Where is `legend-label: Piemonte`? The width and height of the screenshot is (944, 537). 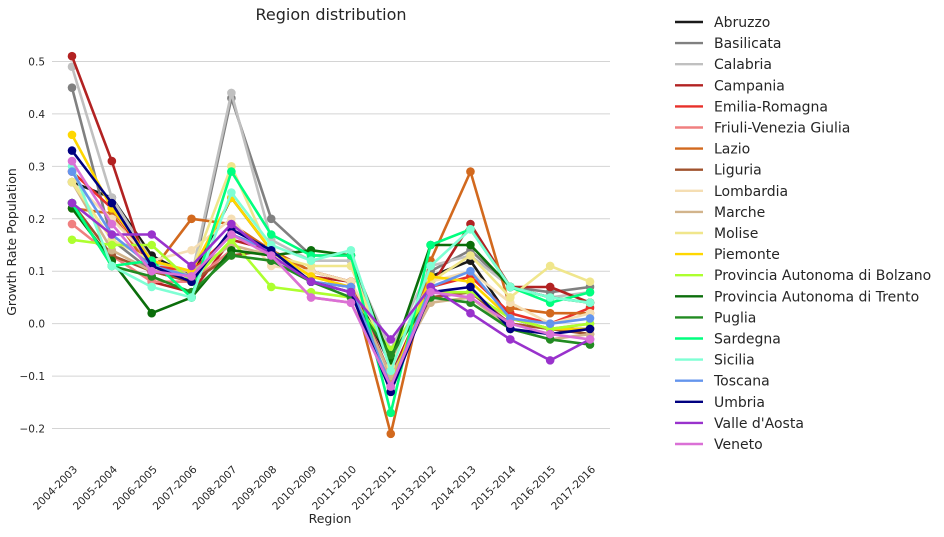 legend-label: Piemonte is located at coordinates (747, 255).